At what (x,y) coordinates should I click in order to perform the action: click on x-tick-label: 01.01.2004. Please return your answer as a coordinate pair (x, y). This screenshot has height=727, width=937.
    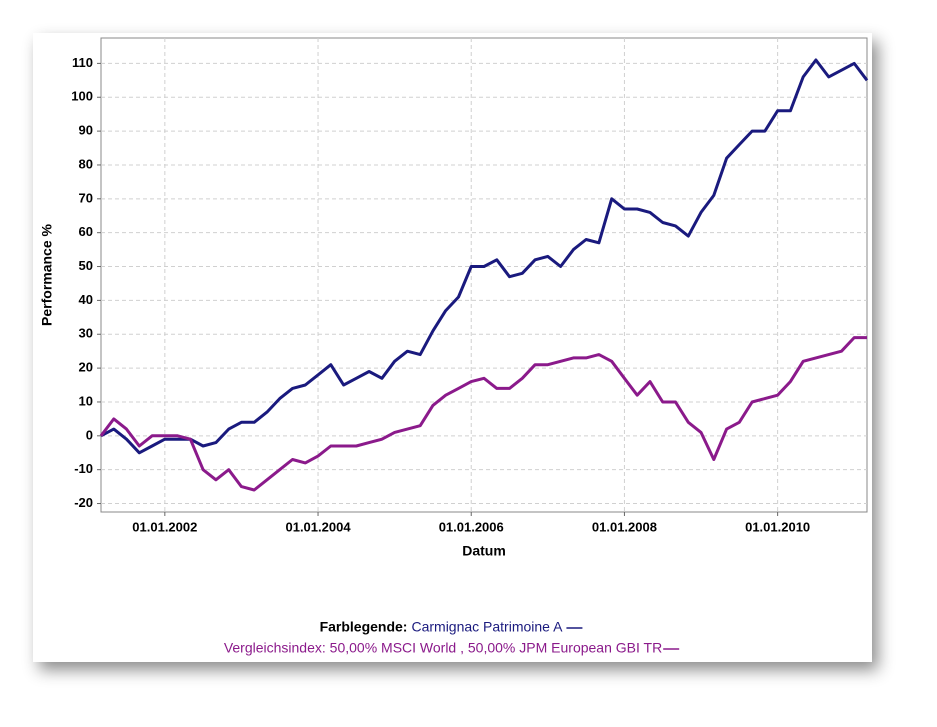
    Looking at the image, I should click on (318, 526).